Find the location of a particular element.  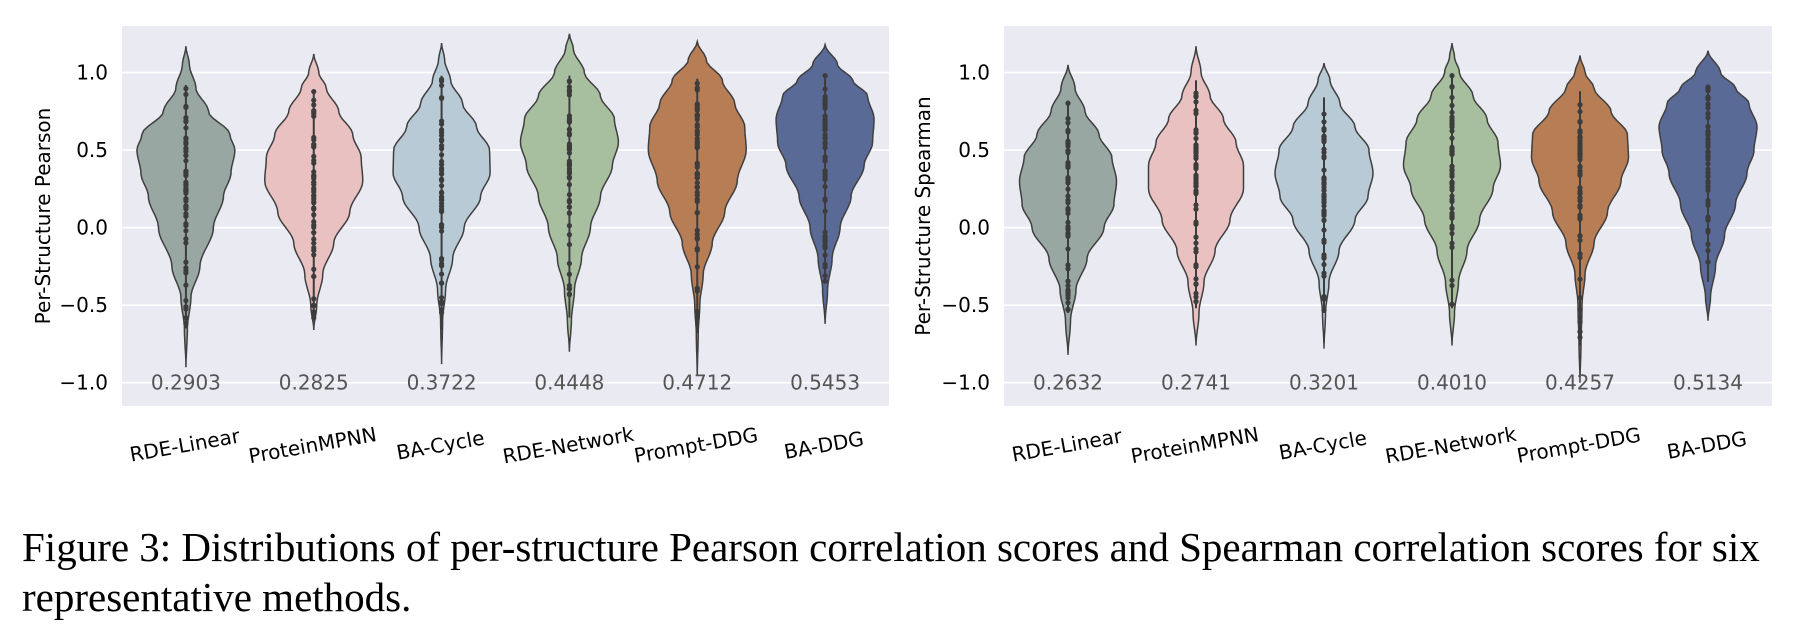

mean-score-label: 0.4010 is located at coordinates (1452, 383).